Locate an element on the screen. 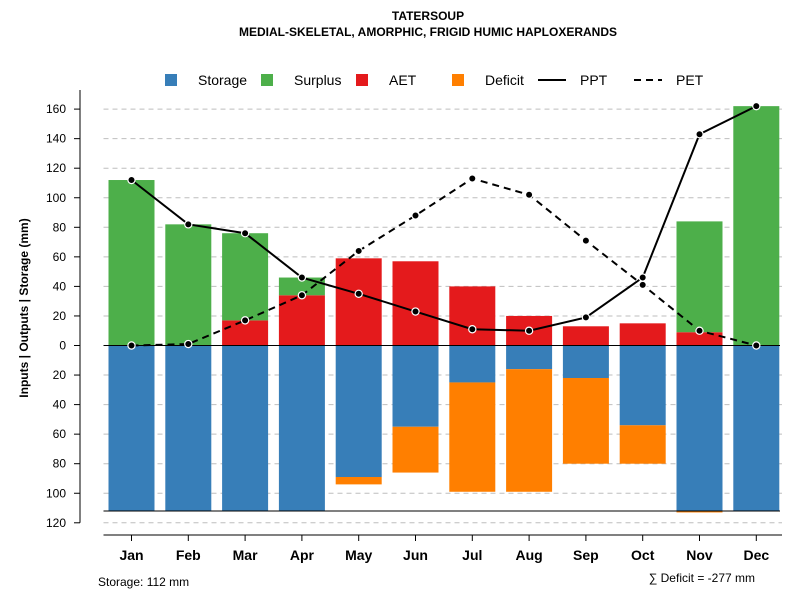  legend: Storage Surplus AET Deficit PPT PET is located at coordinates (434, 80).